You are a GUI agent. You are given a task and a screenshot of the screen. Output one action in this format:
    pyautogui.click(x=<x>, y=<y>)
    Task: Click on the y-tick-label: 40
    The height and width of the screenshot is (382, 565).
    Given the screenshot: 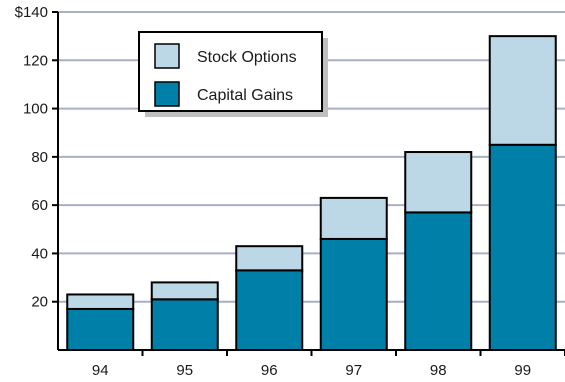 What is the action you would take?
    pyautogui.click(x=39, y=253)
    